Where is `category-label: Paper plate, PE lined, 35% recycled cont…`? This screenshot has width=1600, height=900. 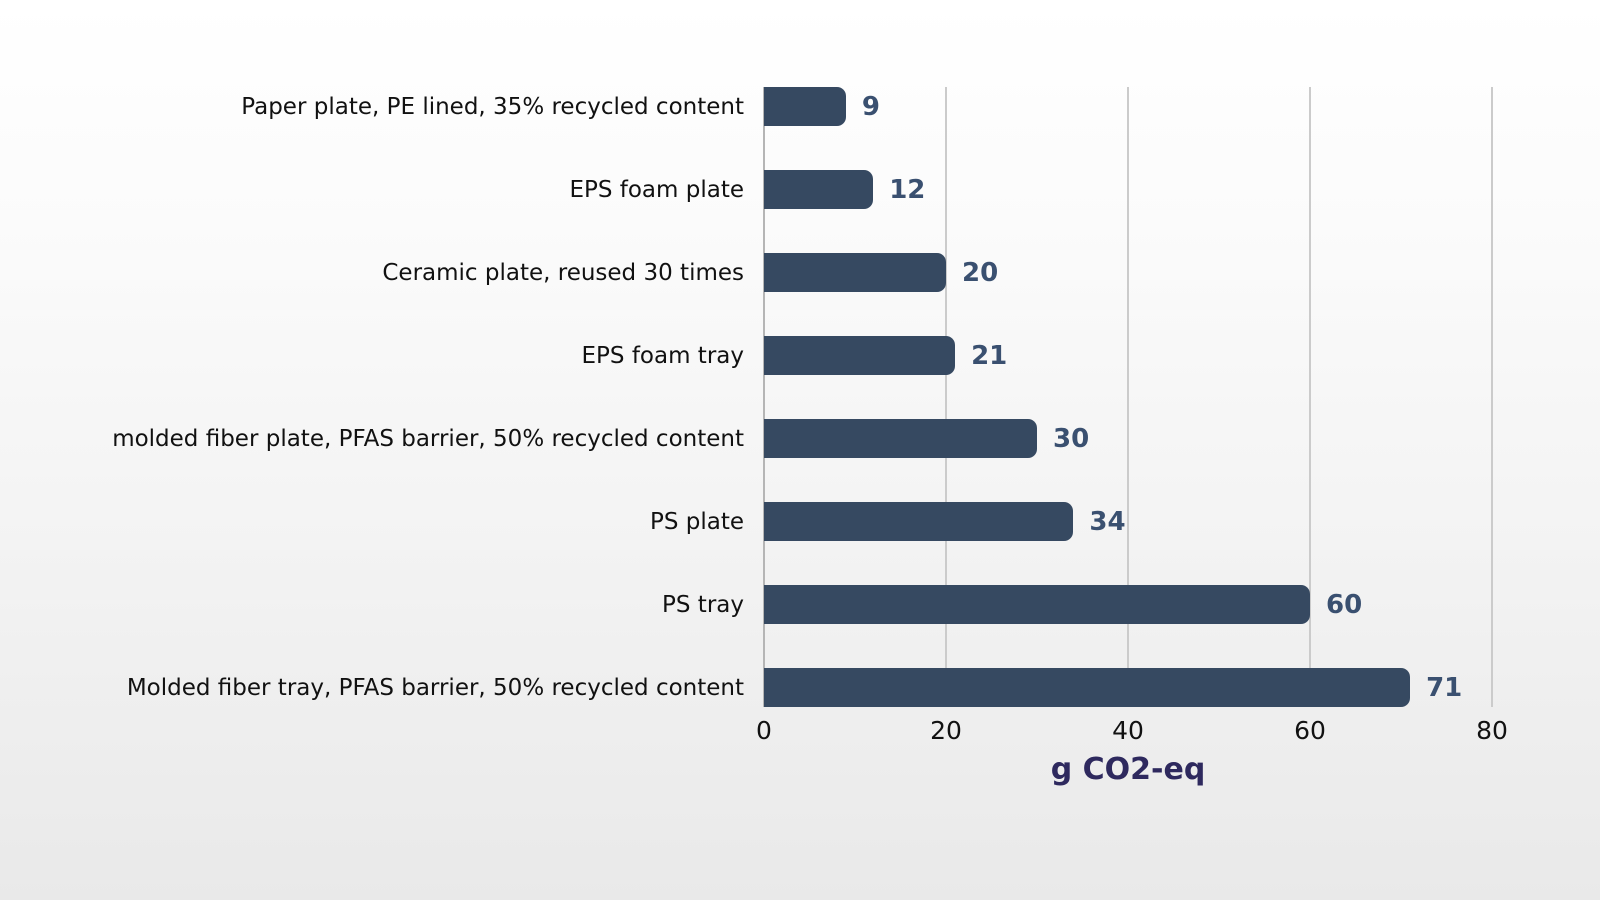 category-label: Paper plate, PE lined, 35% recycled cont… is located at coordinates (492, 106).